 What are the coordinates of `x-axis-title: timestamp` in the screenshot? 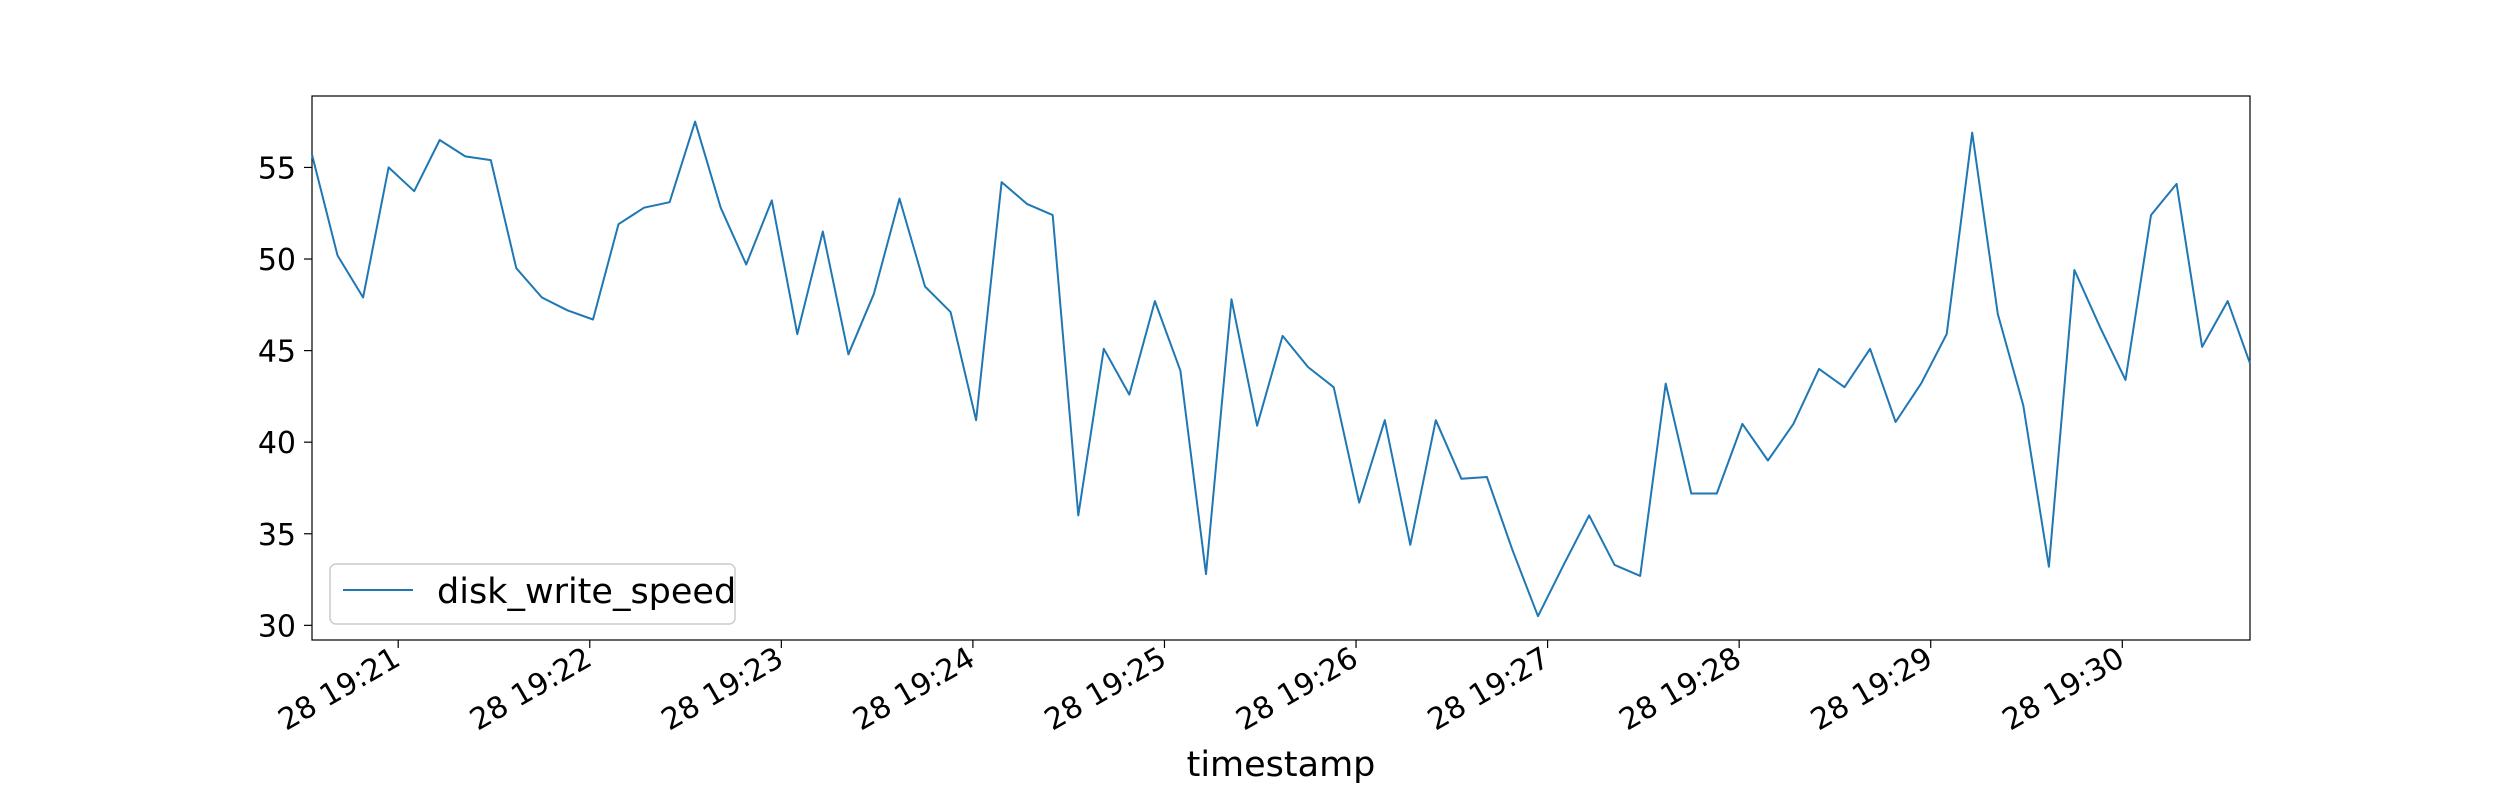 It's located at (1281, 765).